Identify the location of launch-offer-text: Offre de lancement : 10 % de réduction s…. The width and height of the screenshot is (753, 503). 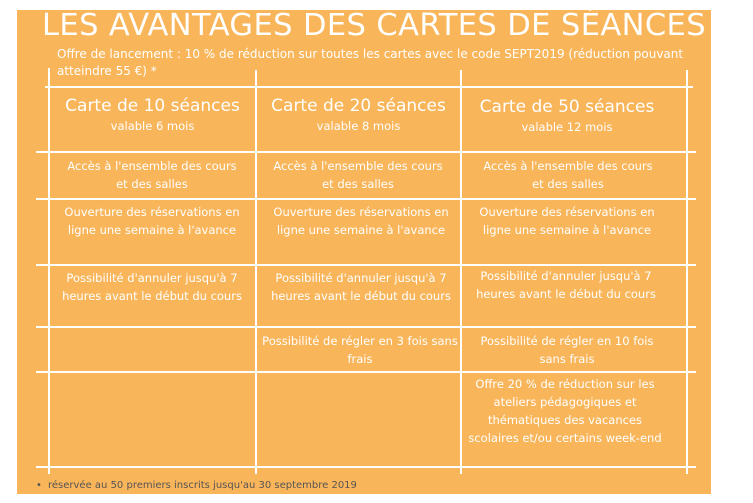
(370, 62).